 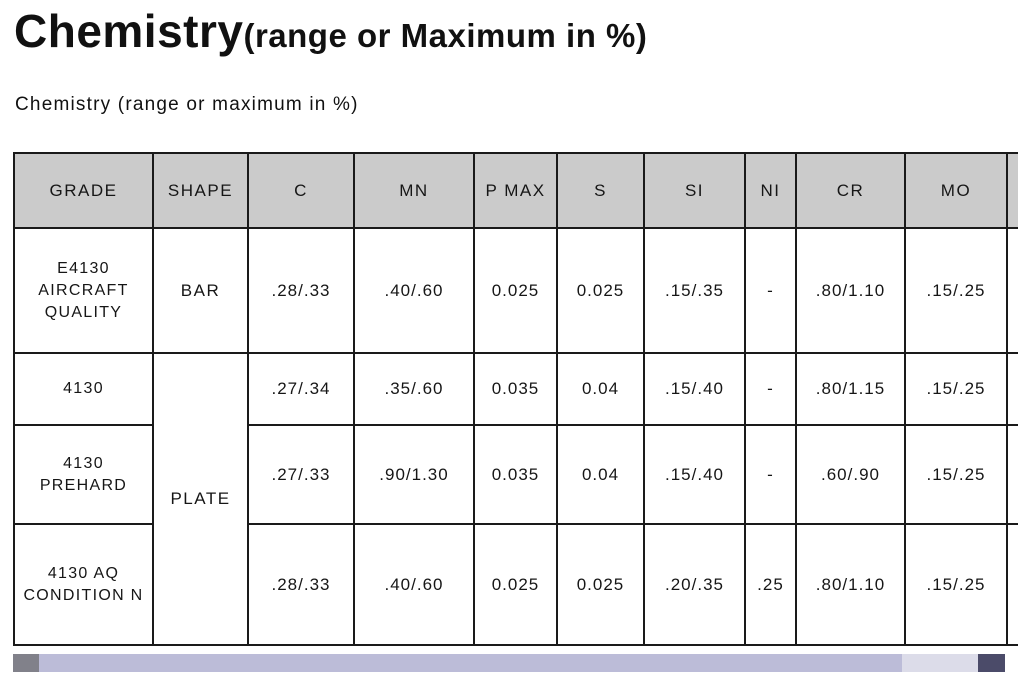 What do you see at coordinates (991, 663) in the screenshot?
I see `scrollbar-right-button` at bounding box center [991, 663].